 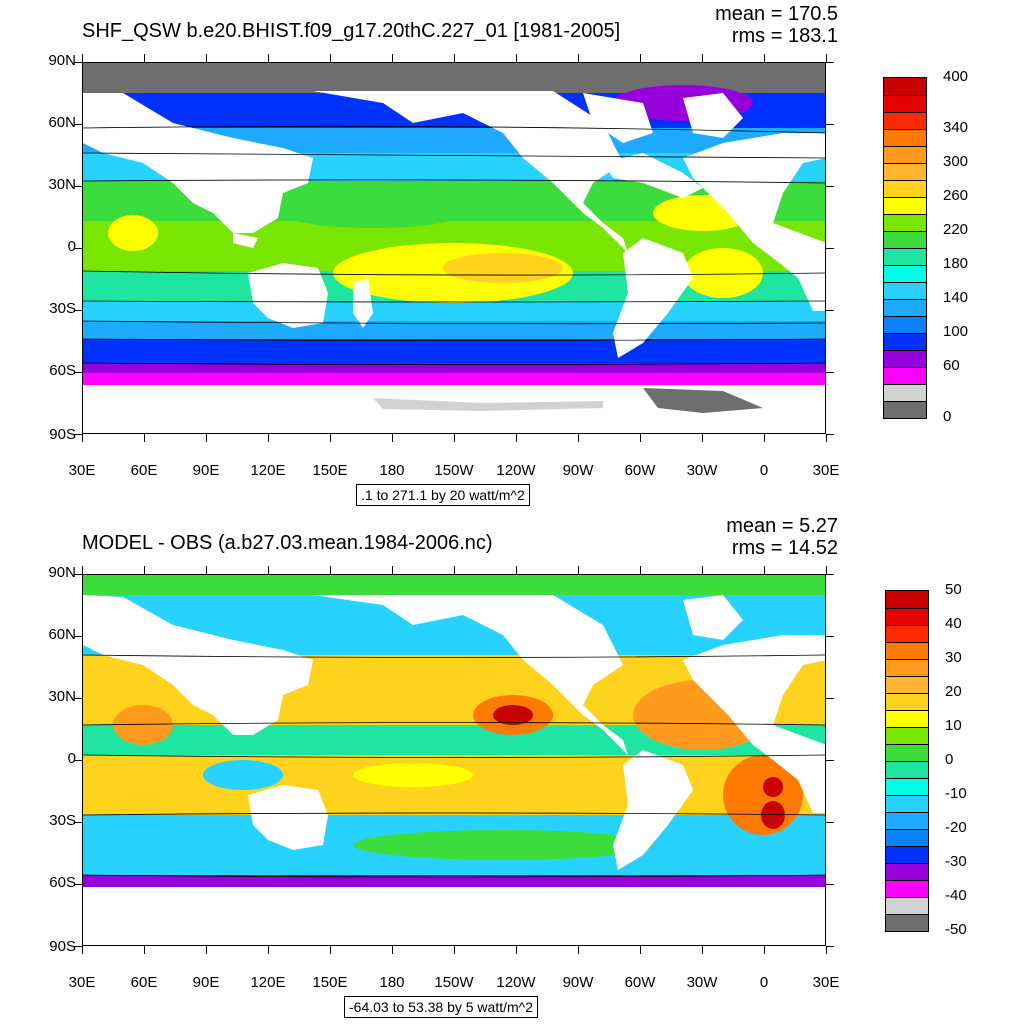 What do you see at coordinates (953, 691) in the screenshot?
I see `colorbar-label: 20` at bounding box center [953, 691].